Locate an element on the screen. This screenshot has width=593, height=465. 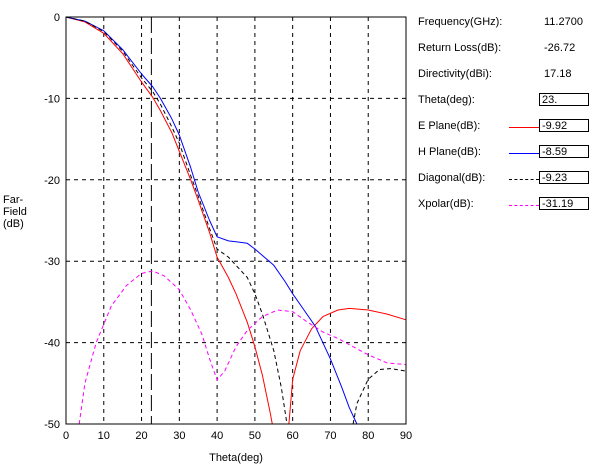
directivity-label: Directivity(dBi): is located at coordinates (455, 74).